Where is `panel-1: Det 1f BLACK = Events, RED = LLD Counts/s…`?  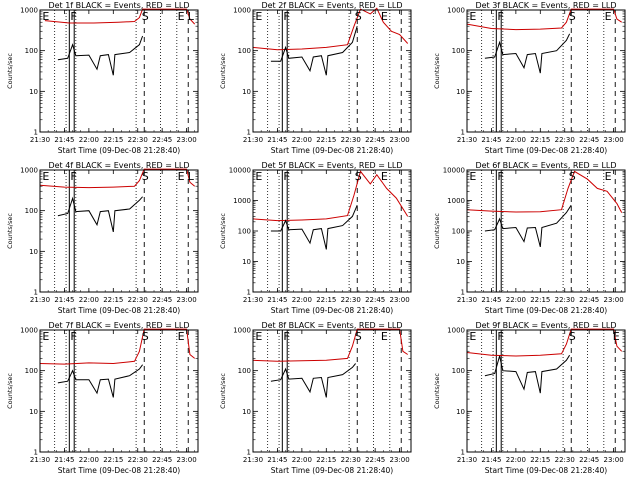 panel-1: Det 1f BLACK = Events, RED = LLD Counts/s… is located at coordinates (102, 78).